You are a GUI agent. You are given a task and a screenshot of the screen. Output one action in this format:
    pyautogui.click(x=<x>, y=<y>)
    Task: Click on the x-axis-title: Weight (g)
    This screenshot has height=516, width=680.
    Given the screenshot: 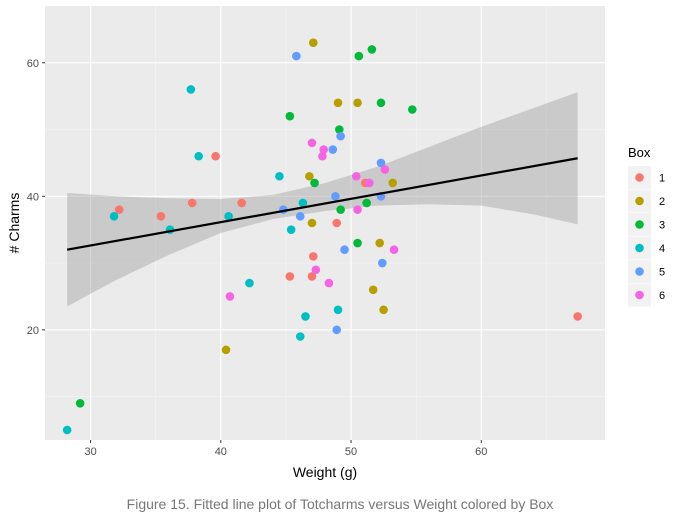 What is the action you would take?
    pyautogui.click(x=325, y=472)
    